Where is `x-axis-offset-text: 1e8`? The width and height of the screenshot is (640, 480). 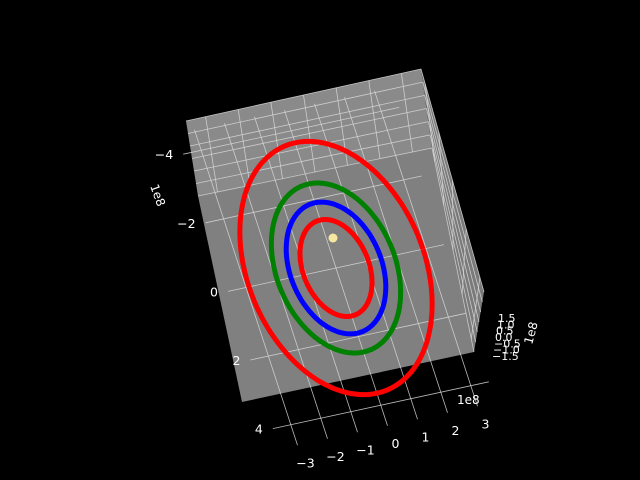
x-axis-offset-text: 1e8 is located at coordinates (468, 400).